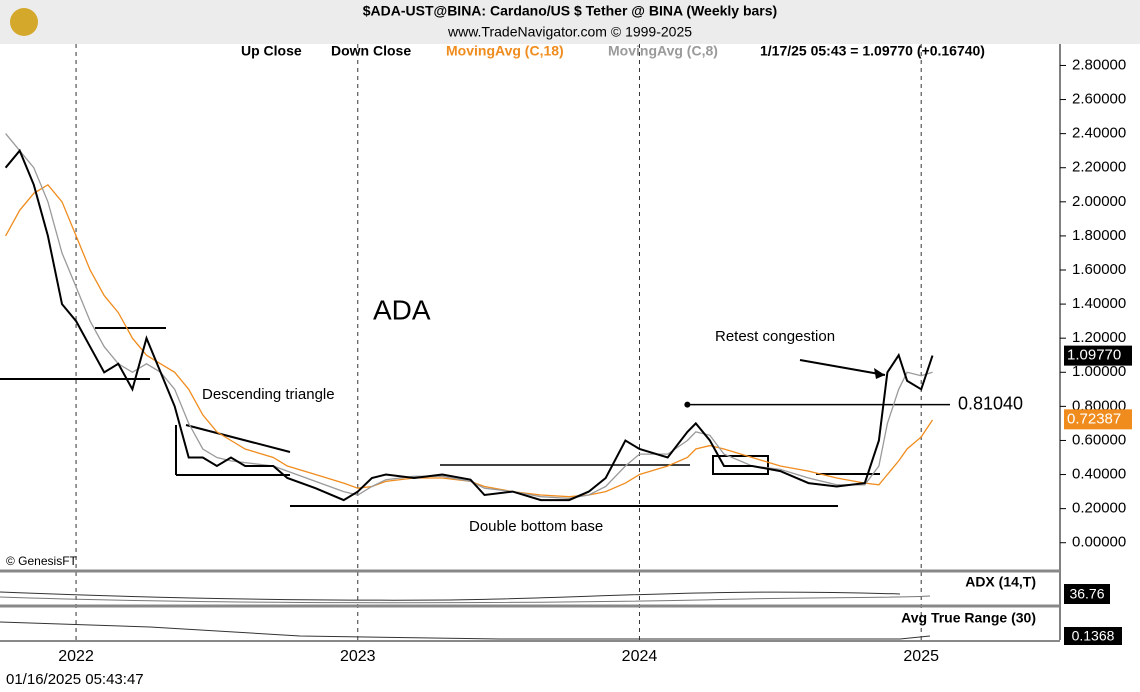 This screenshot has height=692, width=1140. I want to click on atr-box, so click(1093, 636).